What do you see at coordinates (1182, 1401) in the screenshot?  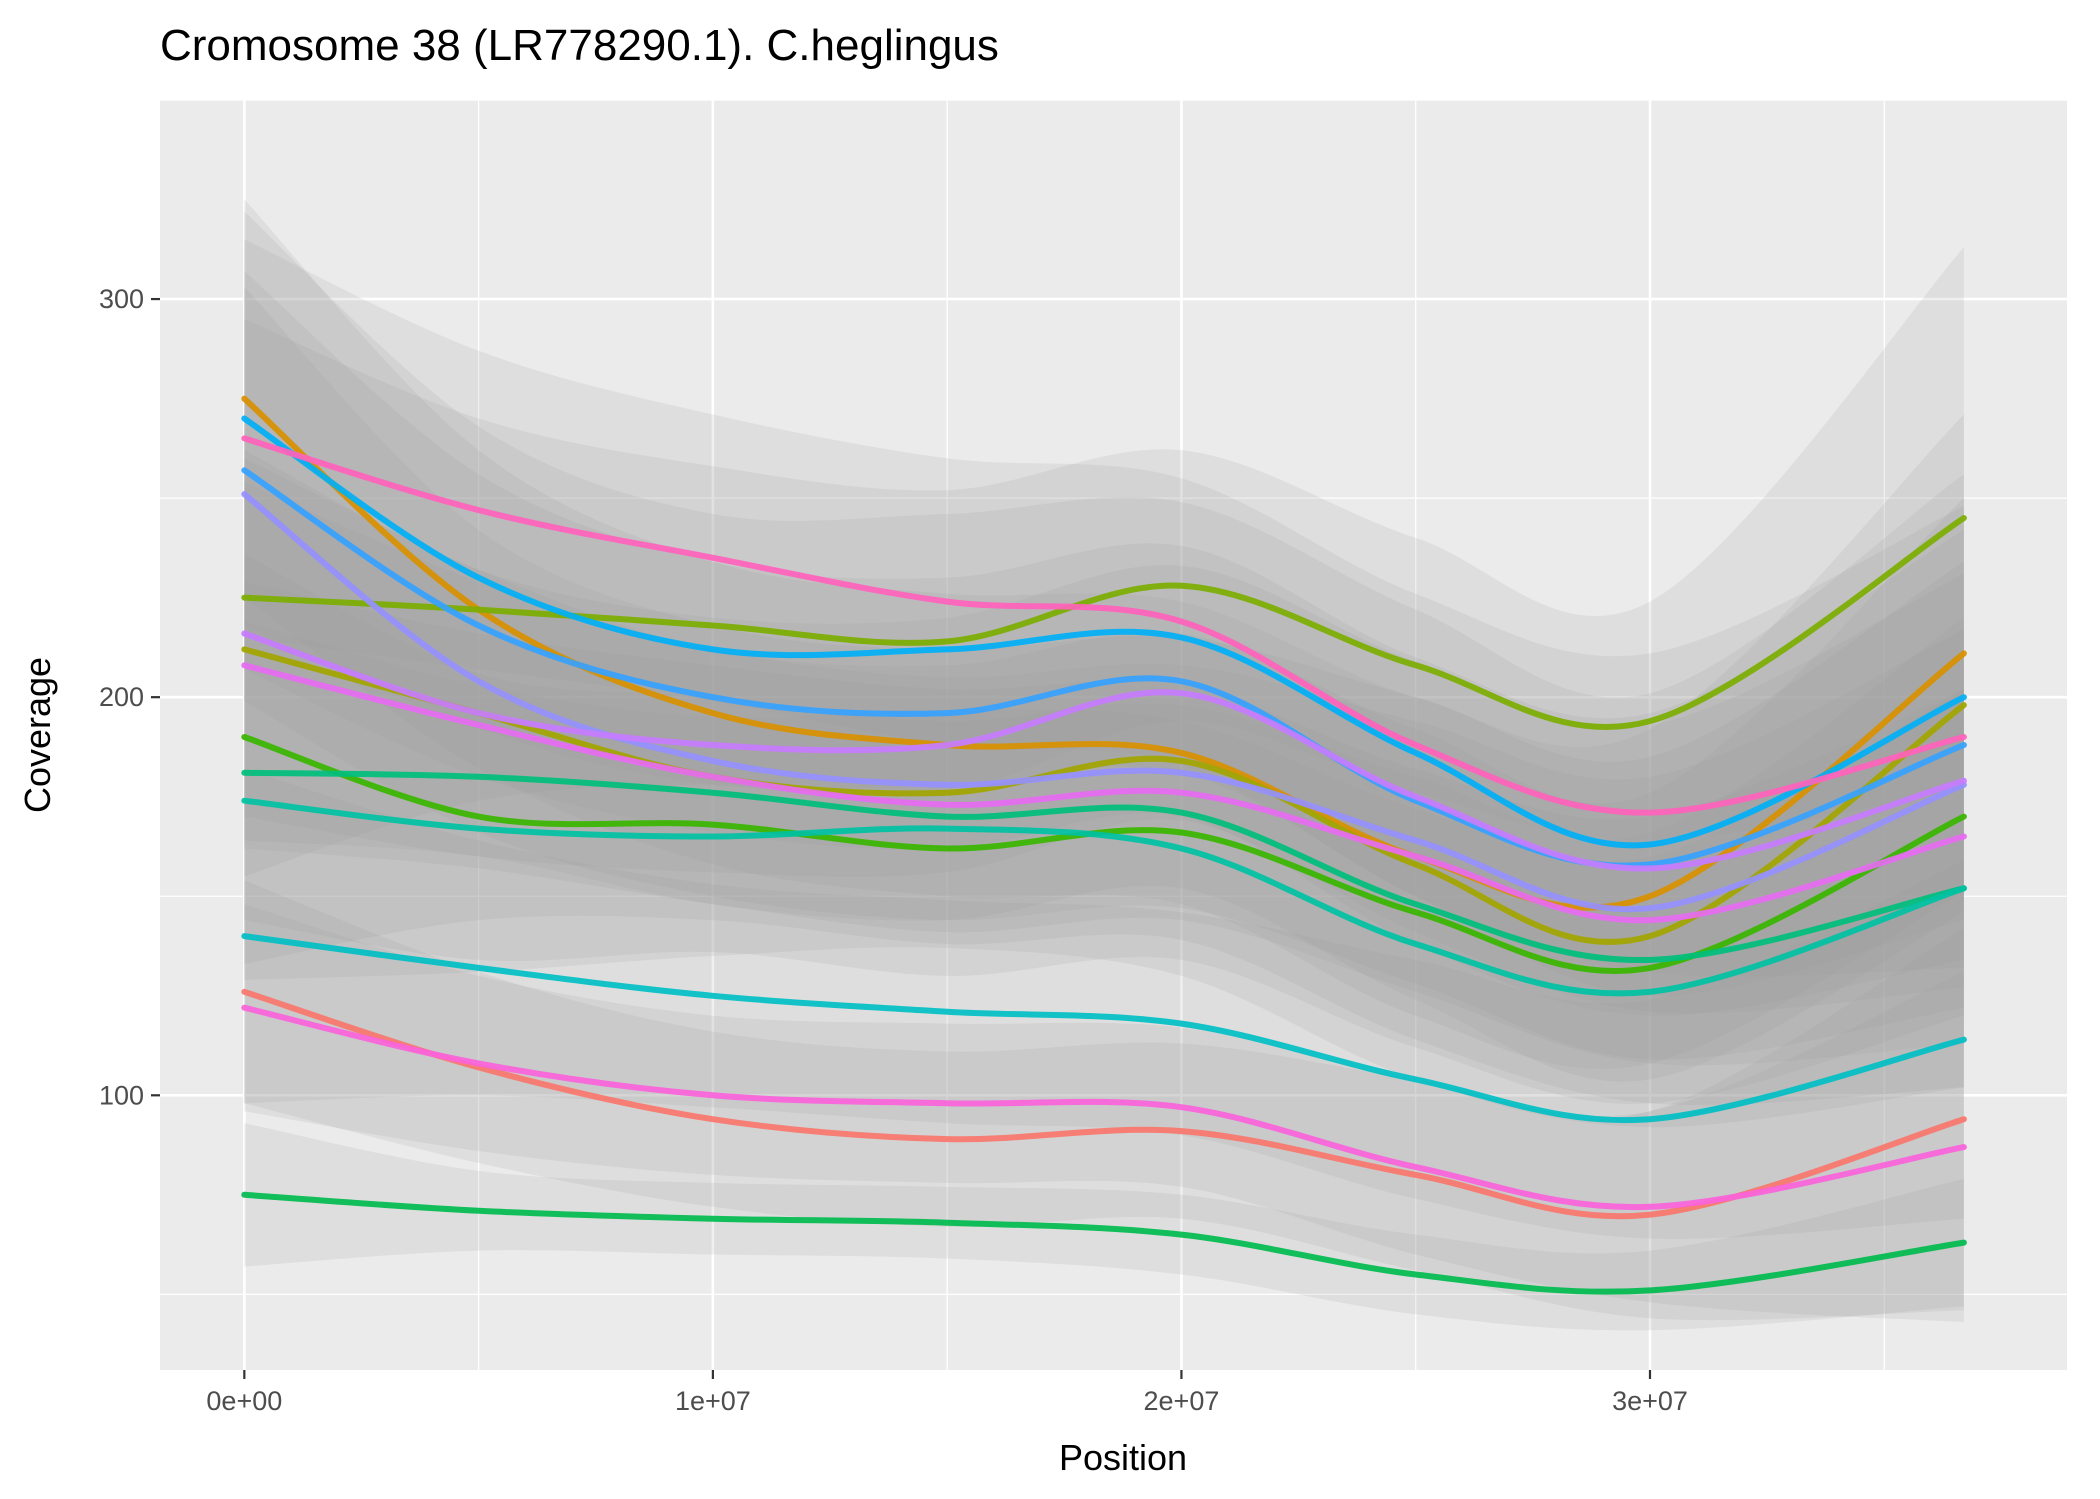 I see `x-tick-label: 2e+07` at bounding box center [1182, 1401].